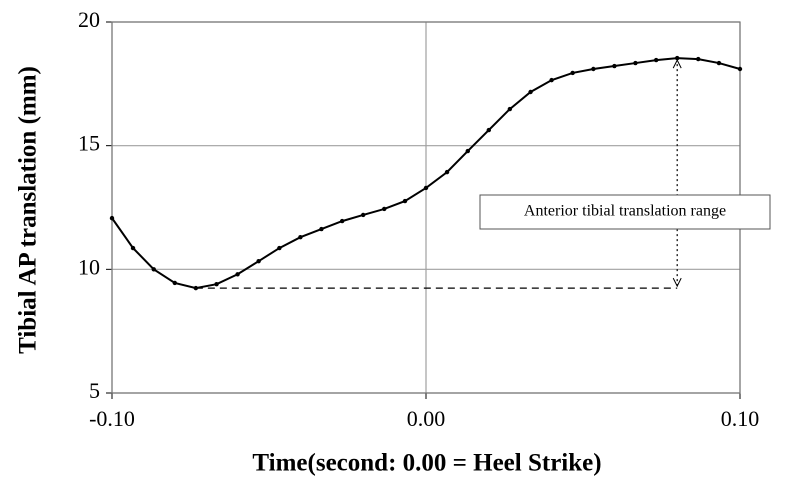 The height and width of the screenshot is (491, 800). I want to click on x-tick-label: 0.10, so click(740, 418).